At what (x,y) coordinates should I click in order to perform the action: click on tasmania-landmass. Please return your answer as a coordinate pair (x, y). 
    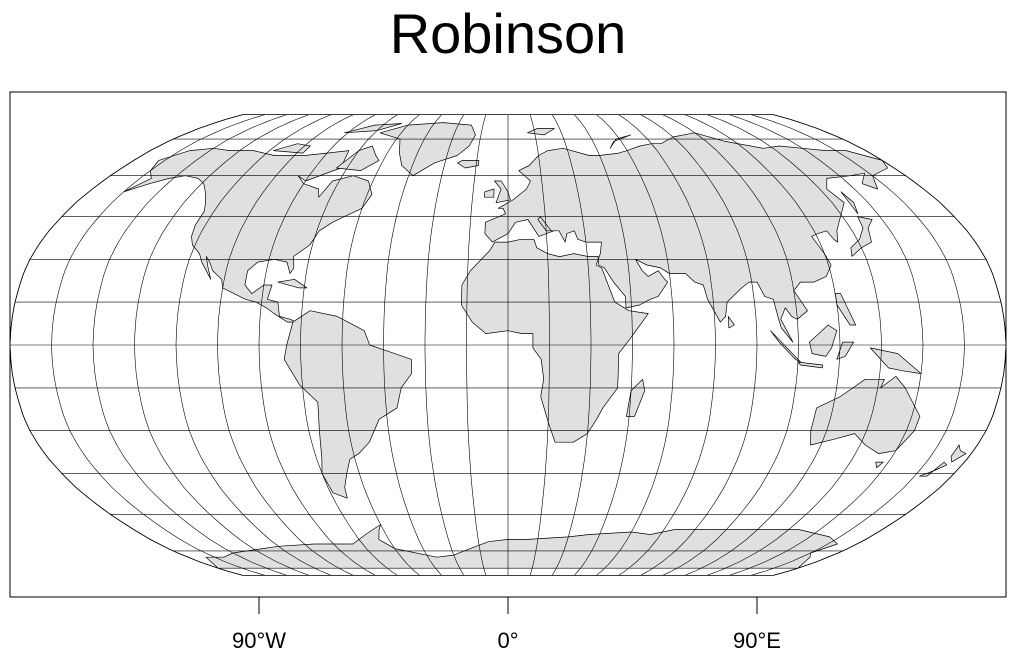
    Looking at the image, I should click on (879, 465).